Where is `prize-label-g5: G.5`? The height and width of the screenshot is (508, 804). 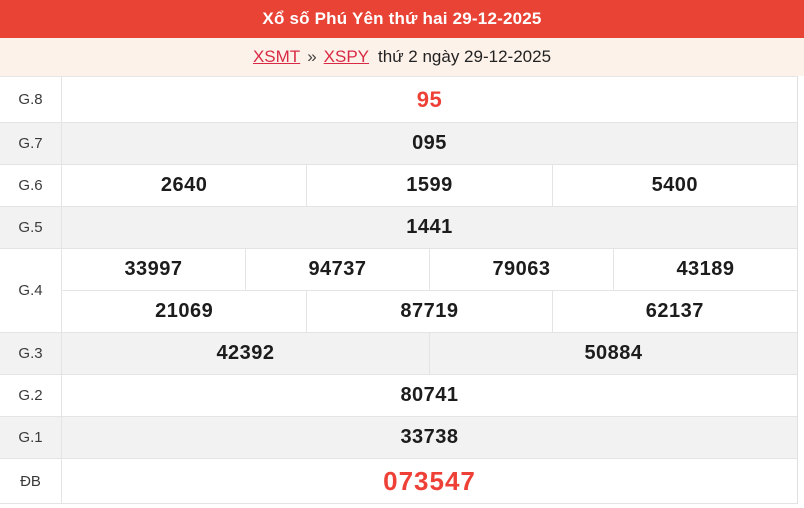
prize-label-g5: G.5 is located at coordinates (31, 227).